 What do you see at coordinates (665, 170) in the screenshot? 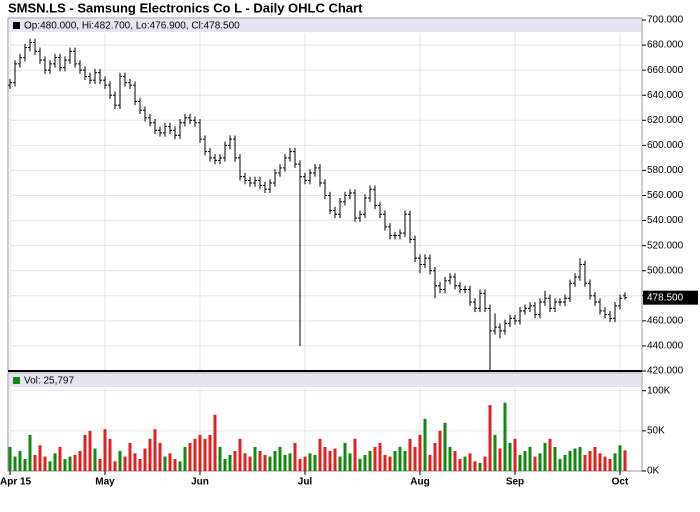
I see `y-tick-label: 580.000` at bounding box center [665, 170].